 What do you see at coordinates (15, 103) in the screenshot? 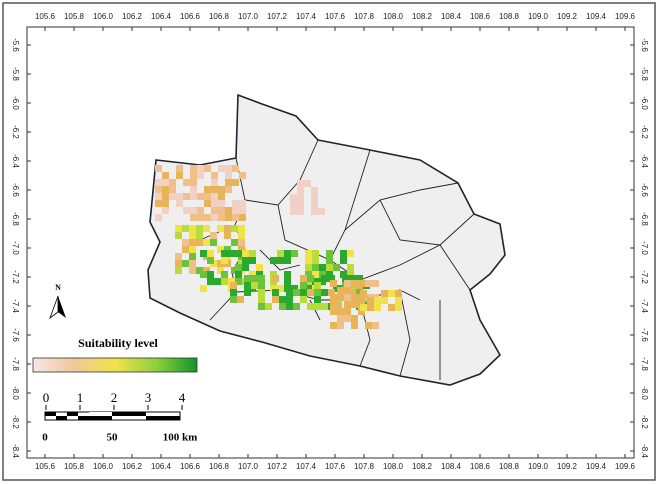
I see `lat-label: -6.0` at bounding box center [15, 103].